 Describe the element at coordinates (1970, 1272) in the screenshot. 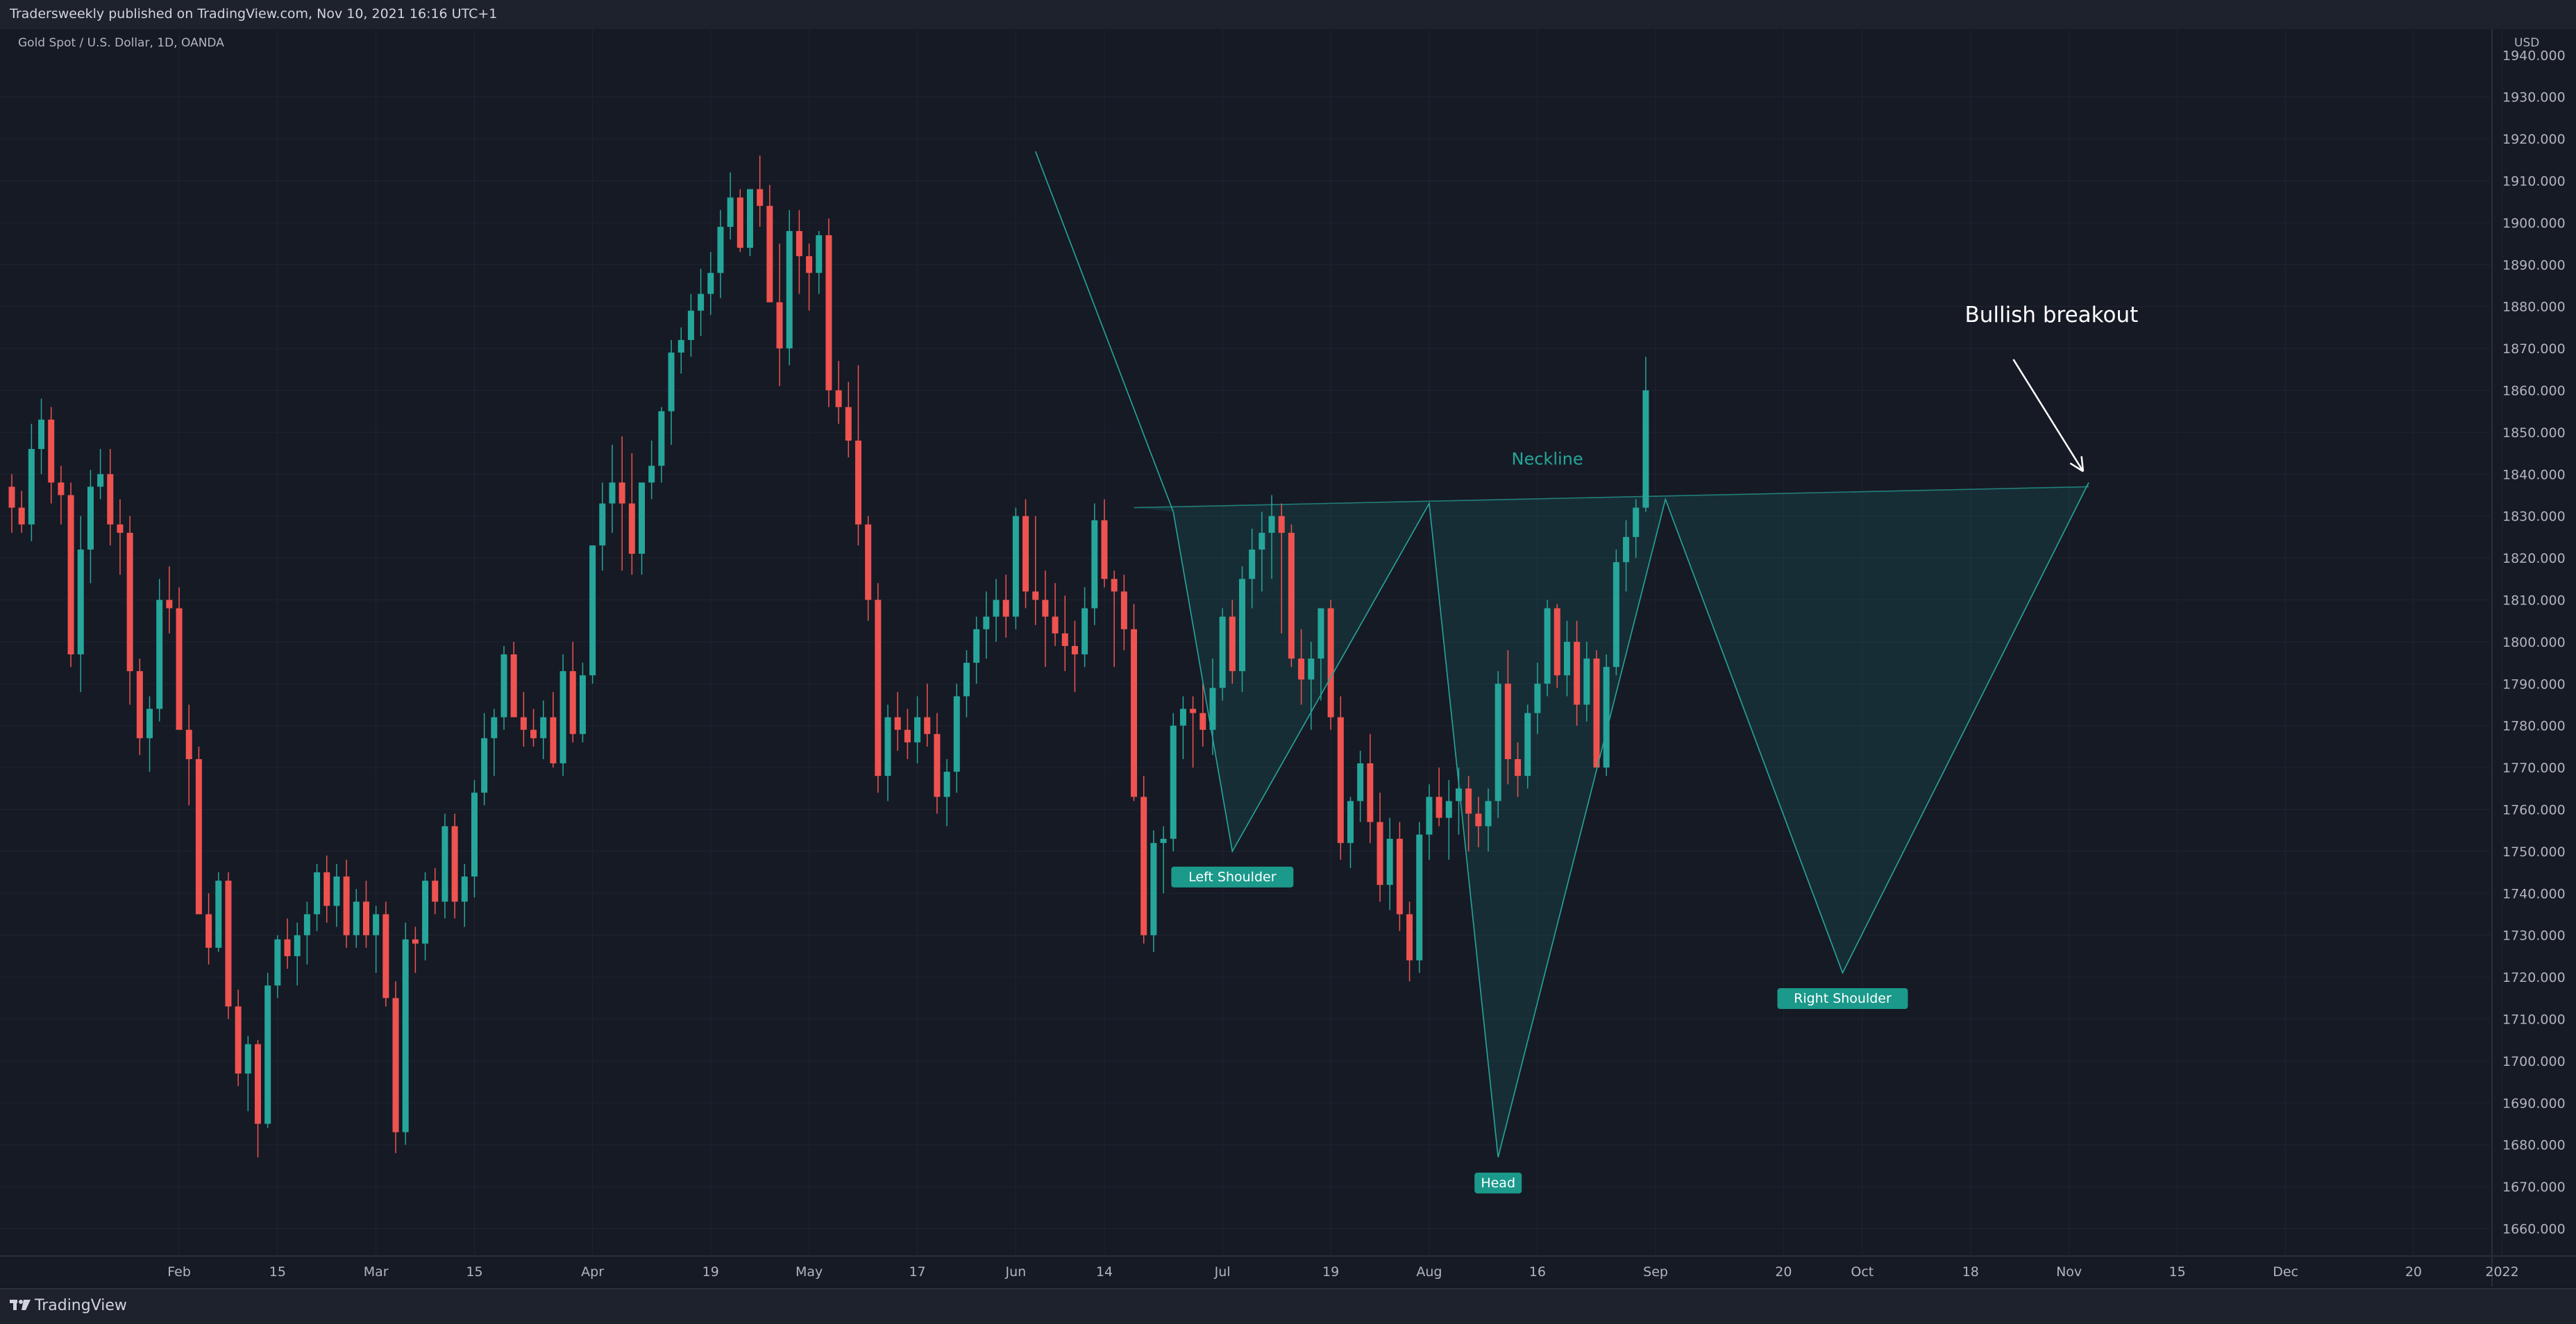

I see `time-tick-label: 18` at that location.